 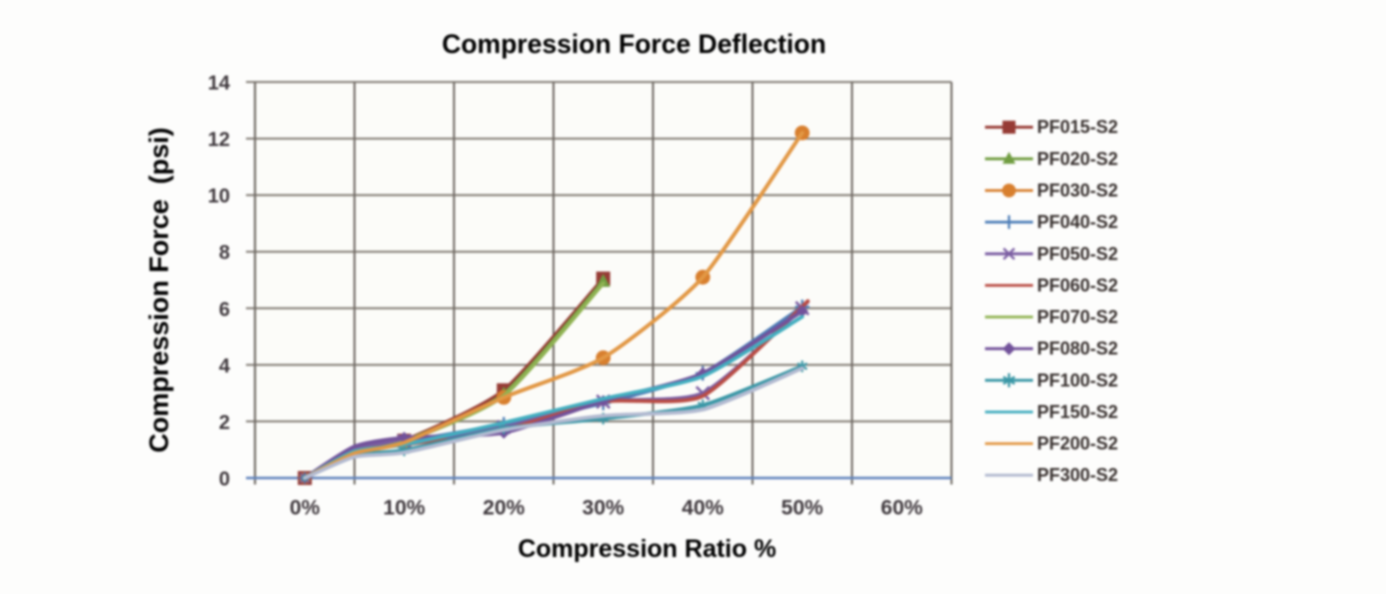 What do you see at coordinates (1077, 127) in the screenshot?
I see `svg-text: PF015-S2` at bounding box center [1077, 127].